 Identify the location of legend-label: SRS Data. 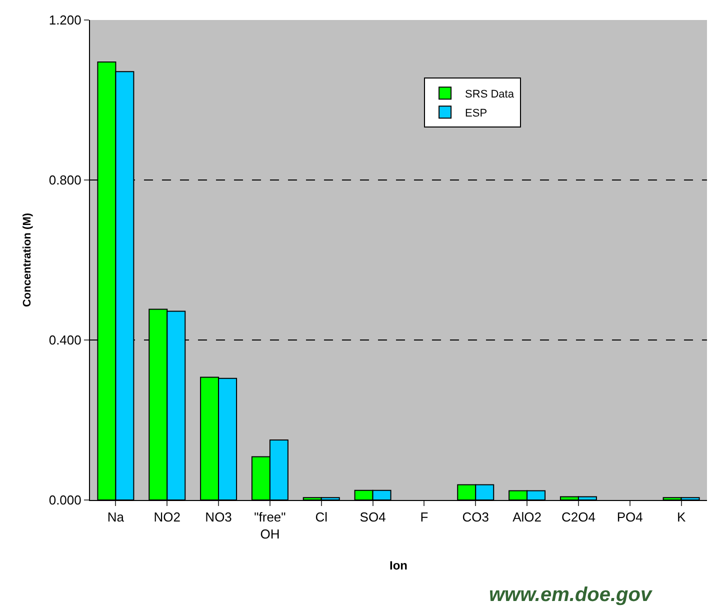
(490, 94).